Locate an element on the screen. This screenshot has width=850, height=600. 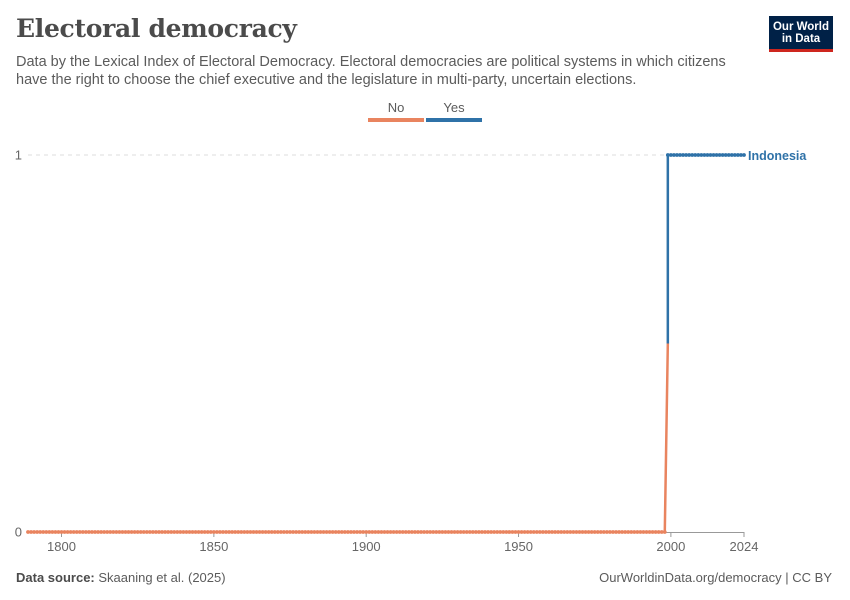
legend-swatch-no is located at coordinates (396, 120).